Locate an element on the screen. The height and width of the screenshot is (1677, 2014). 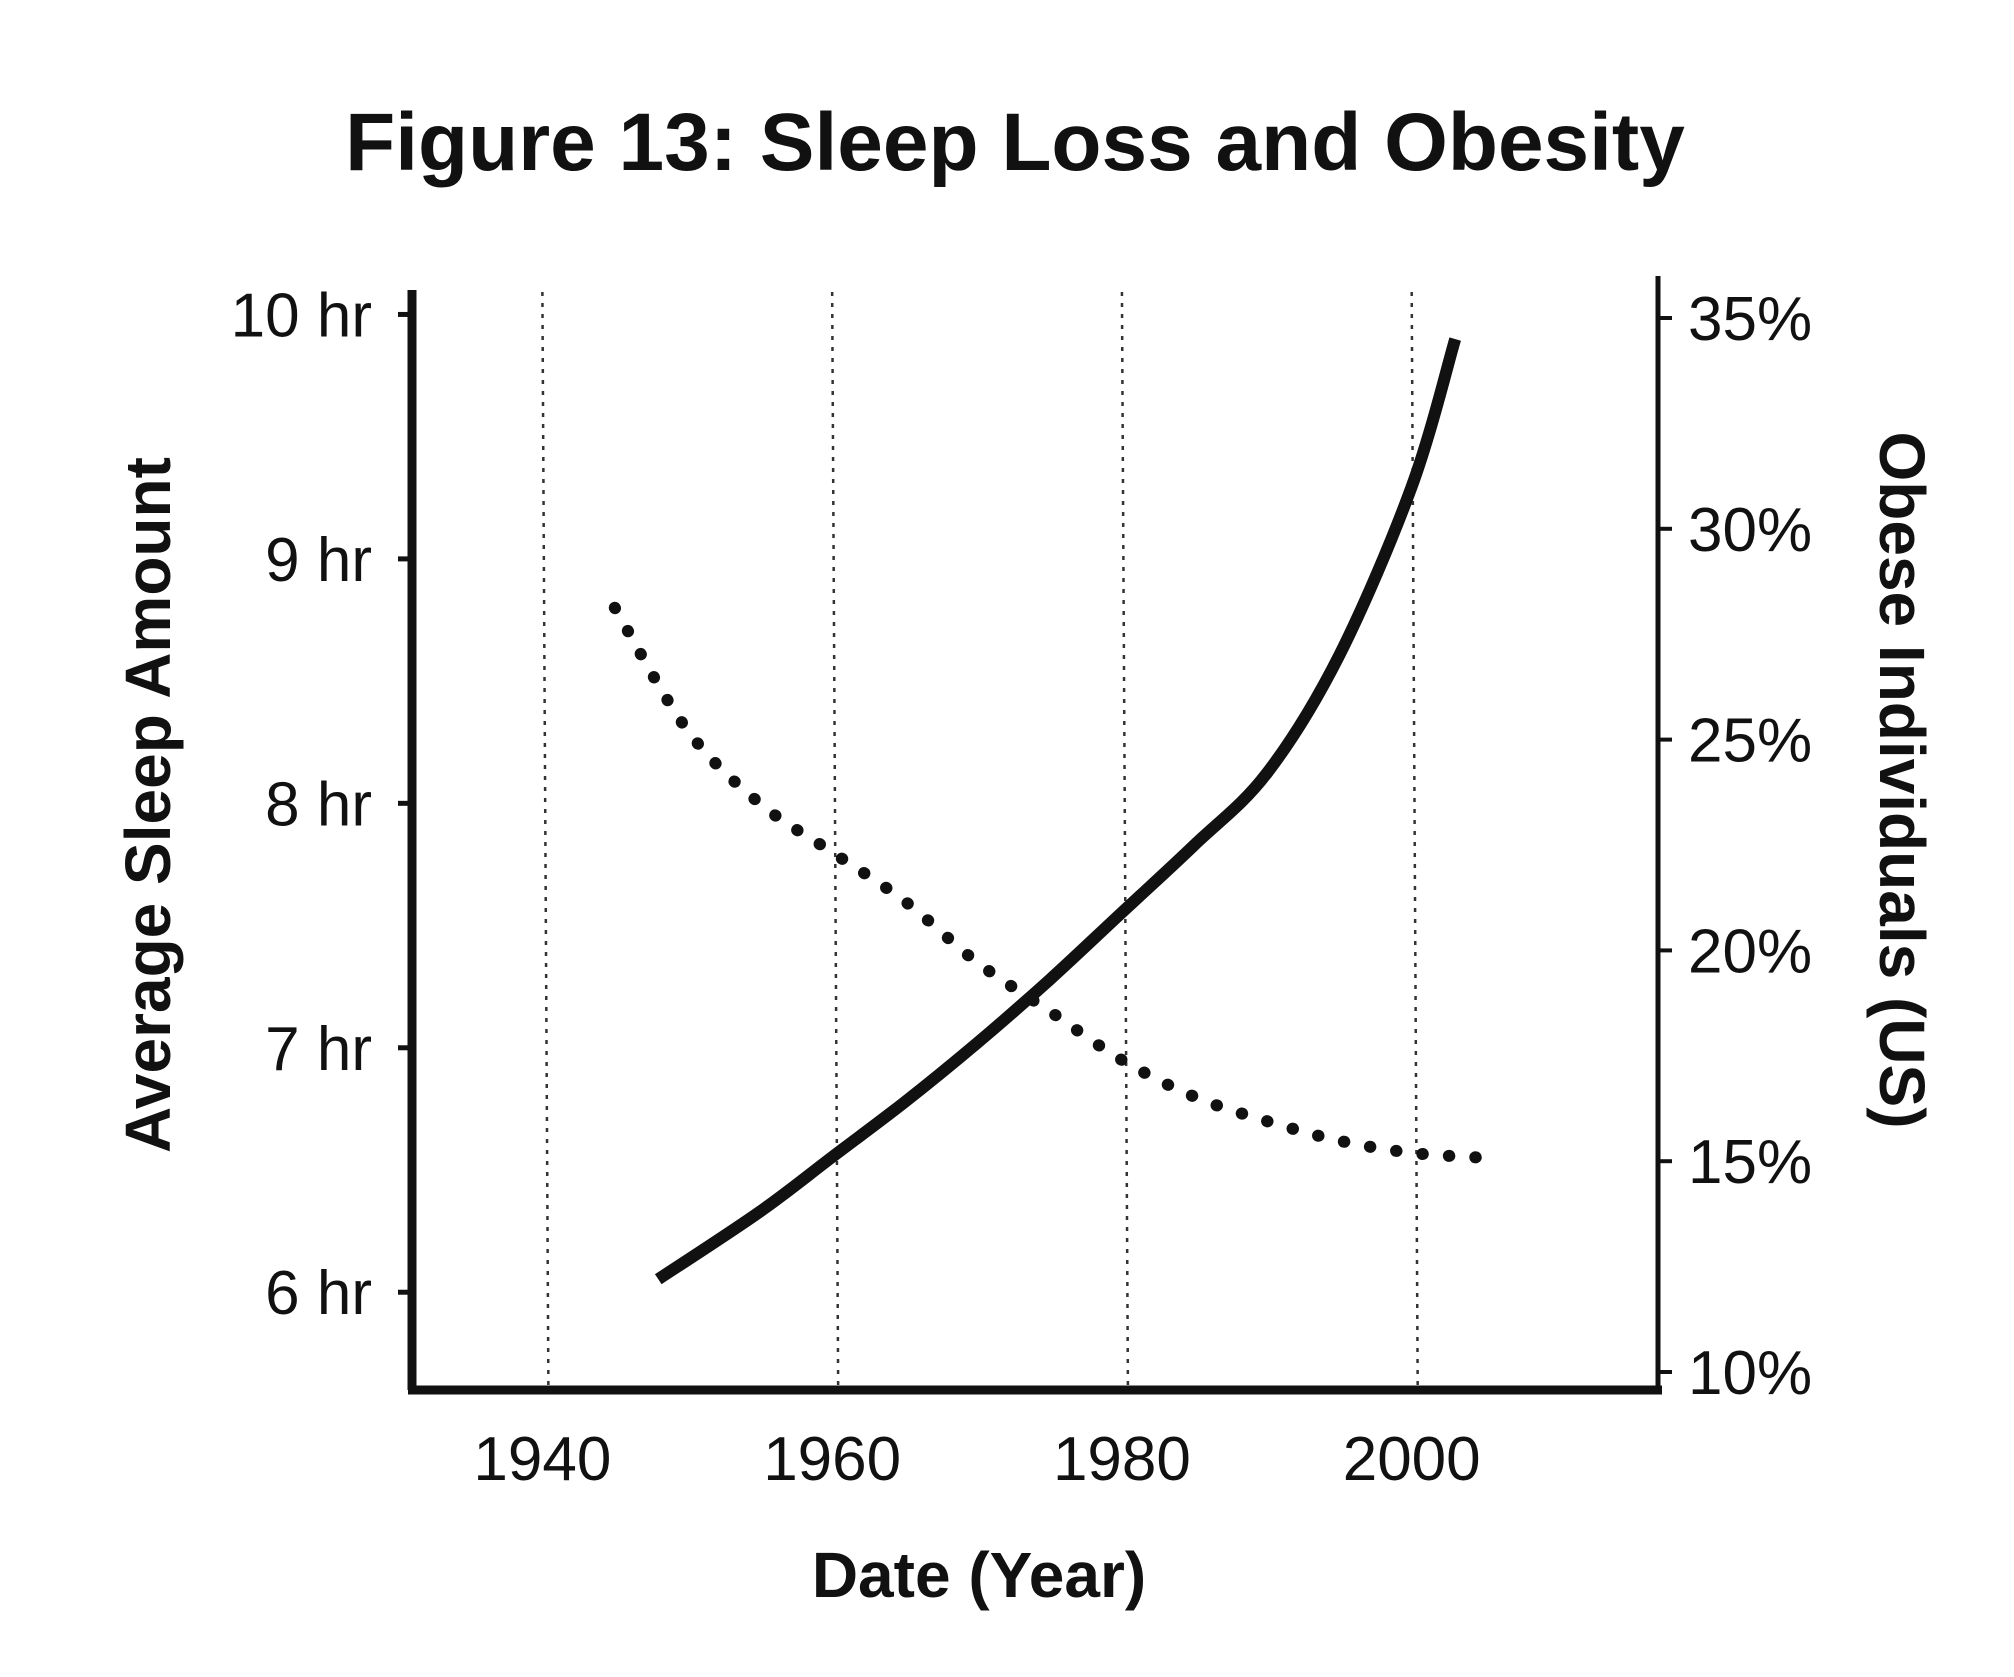
y2-tick-label: 35% is located at coordinates (1750, 319).